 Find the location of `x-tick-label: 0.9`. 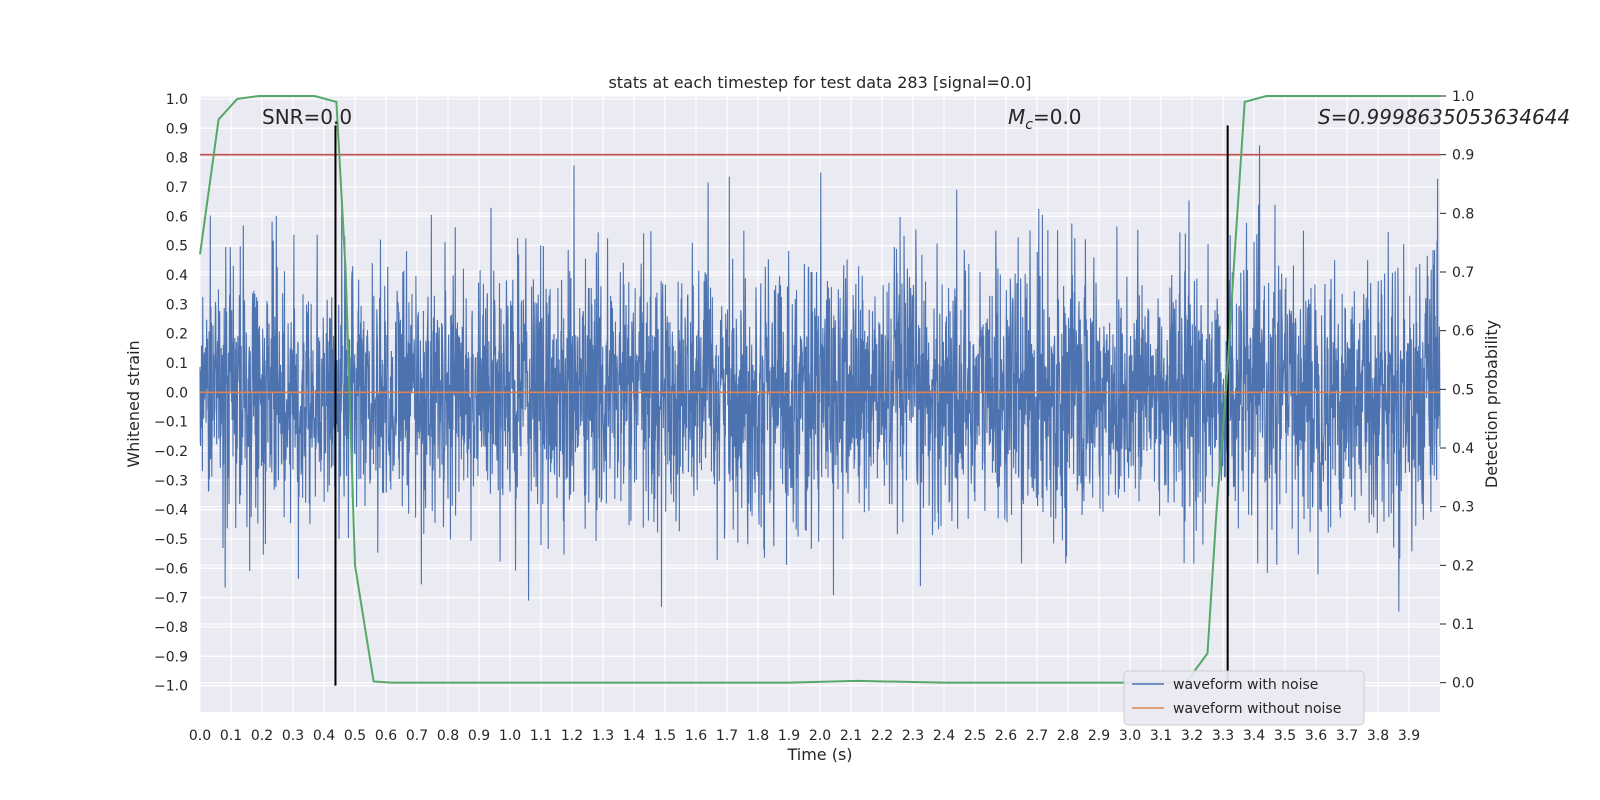

x-tick-label: 0.9 is located at coordinates (479, 736).